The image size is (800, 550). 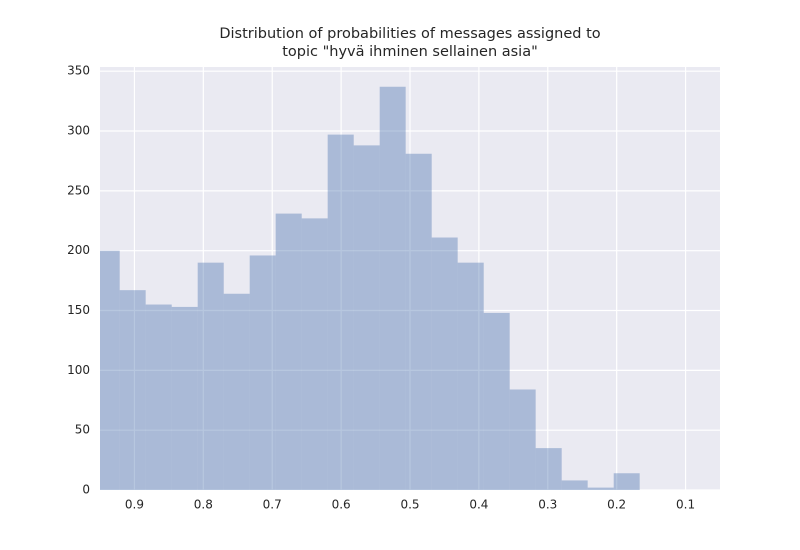 What do you see at coordinates (134, 505) in the screenshot?
I see `x-tick-label: 0.9` at bounding box center [134, 505].